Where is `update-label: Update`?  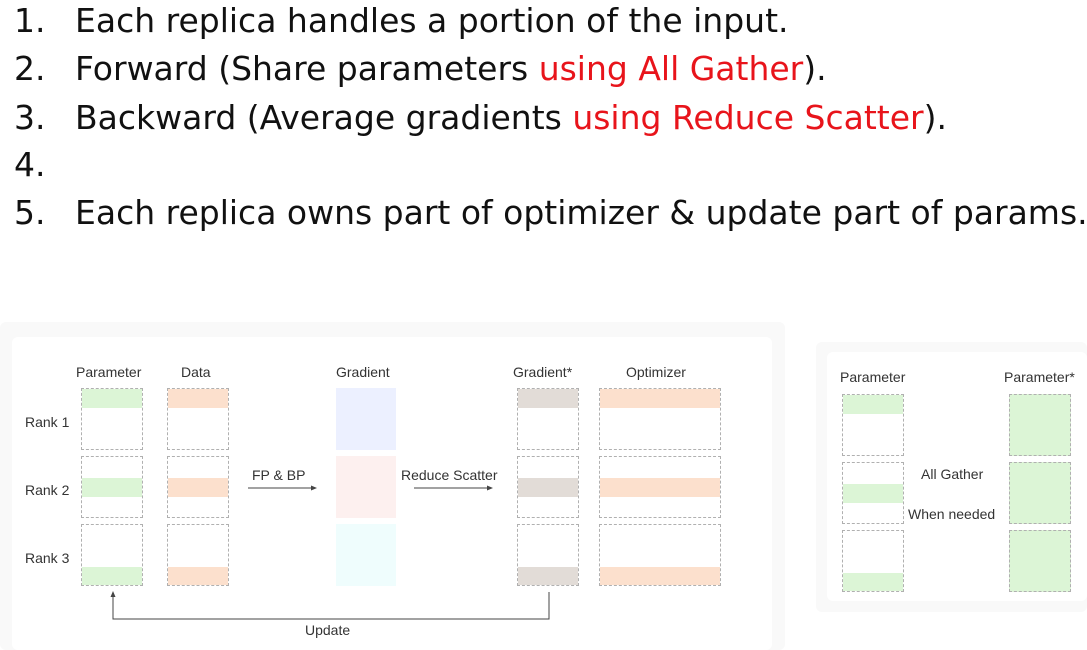 update-label: Update is located at coordinates (328, 630).